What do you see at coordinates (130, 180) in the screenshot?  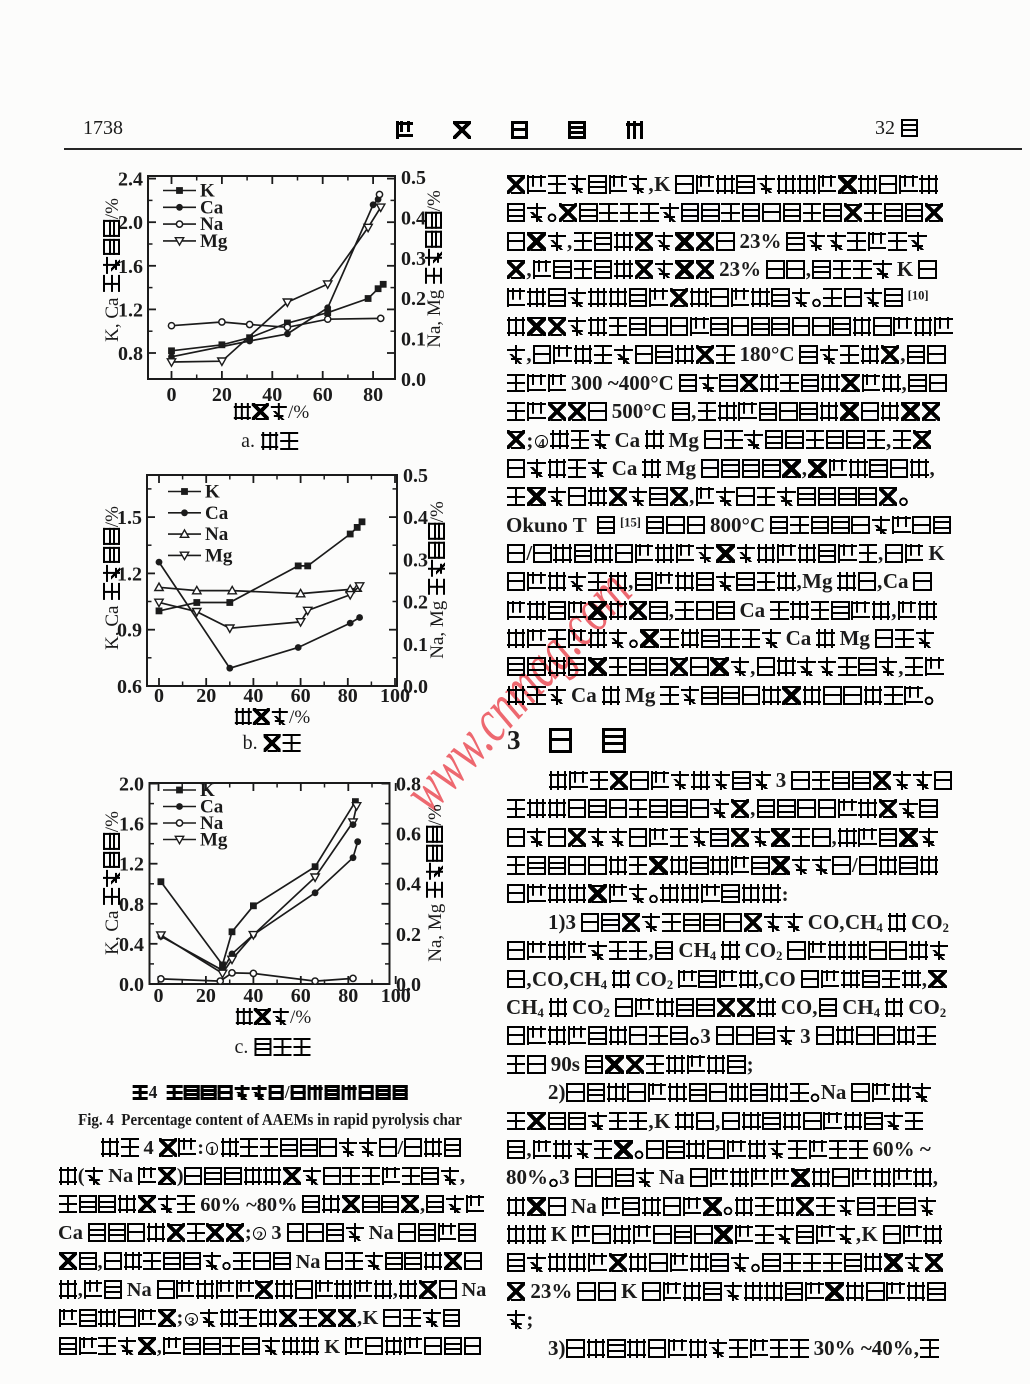 I see `svg-text: 2.4` at bounding box center [130, 180].